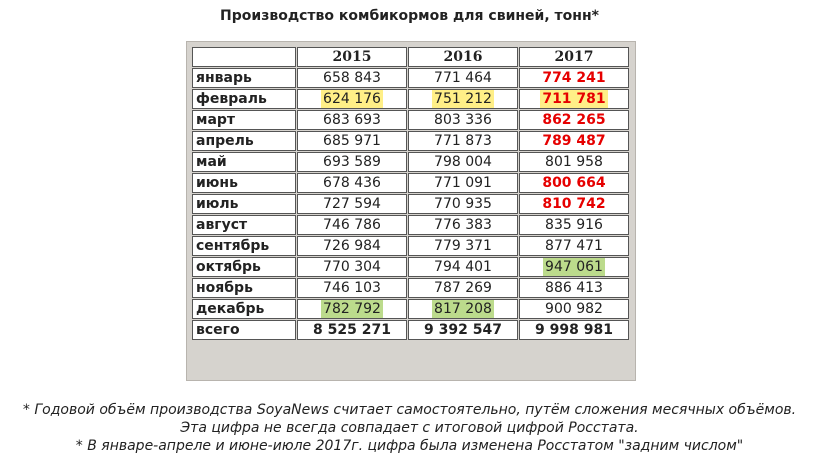 This screenshot has height=469, width=819. I want to click on table-cell: 685 971, so click(352, 141).